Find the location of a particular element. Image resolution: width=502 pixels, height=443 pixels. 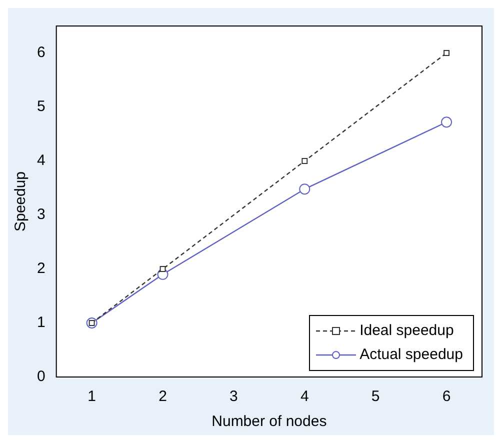

legend-label: Actual speedup is located at coordinates (411, 355).